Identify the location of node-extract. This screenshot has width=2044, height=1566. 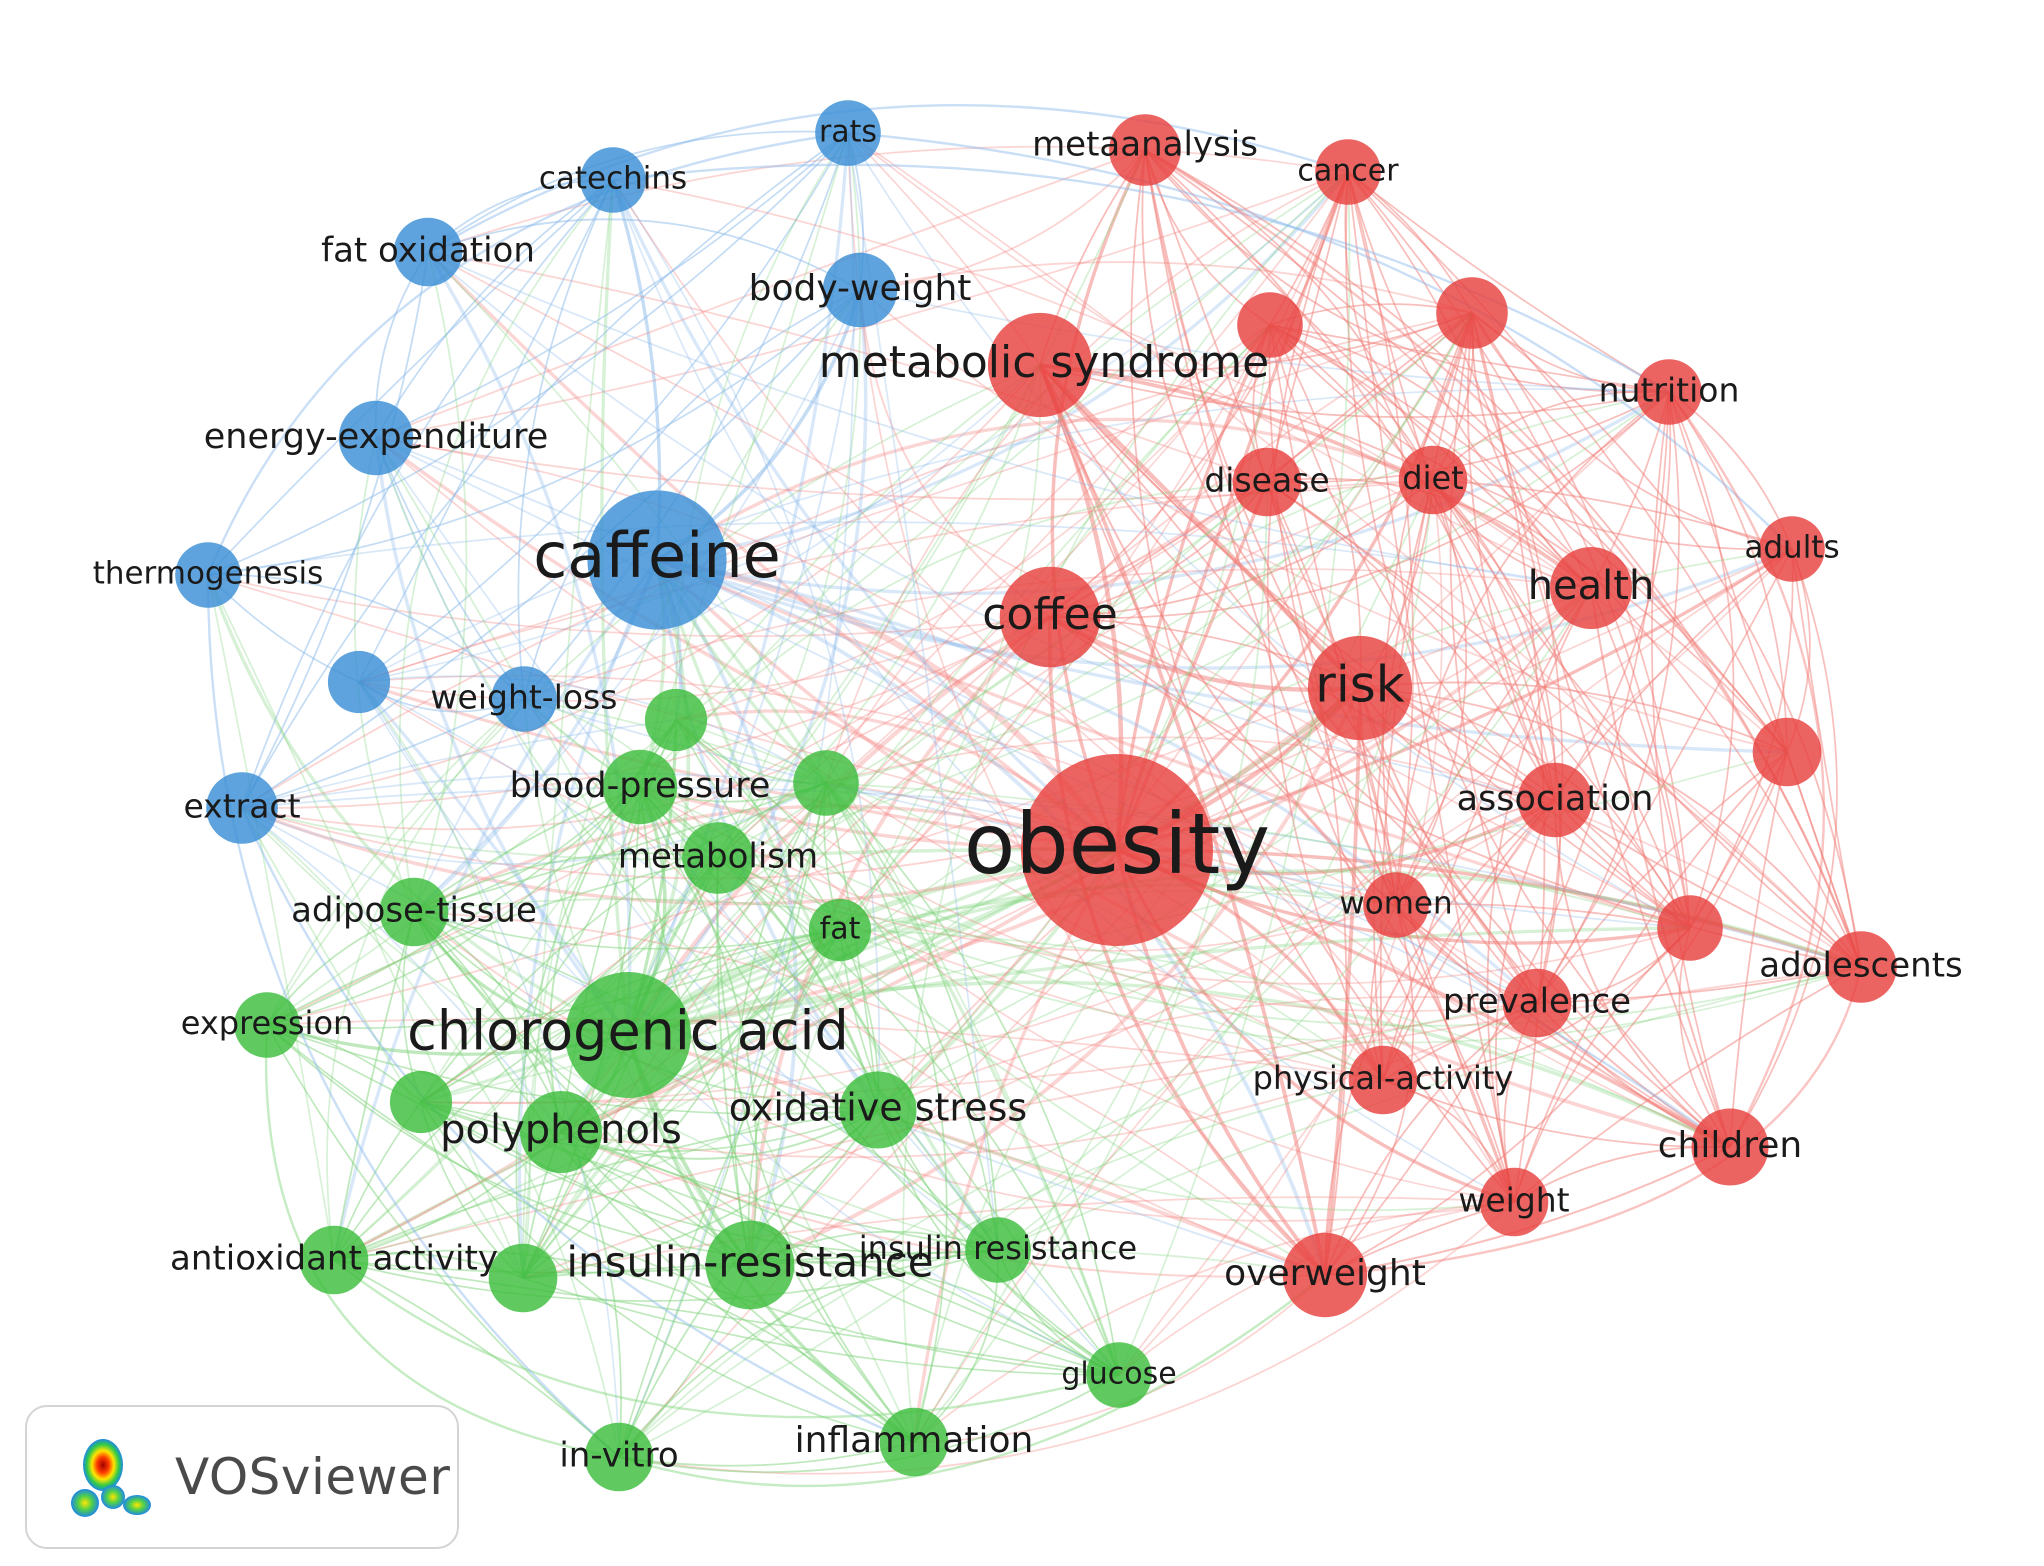
(242, 808).